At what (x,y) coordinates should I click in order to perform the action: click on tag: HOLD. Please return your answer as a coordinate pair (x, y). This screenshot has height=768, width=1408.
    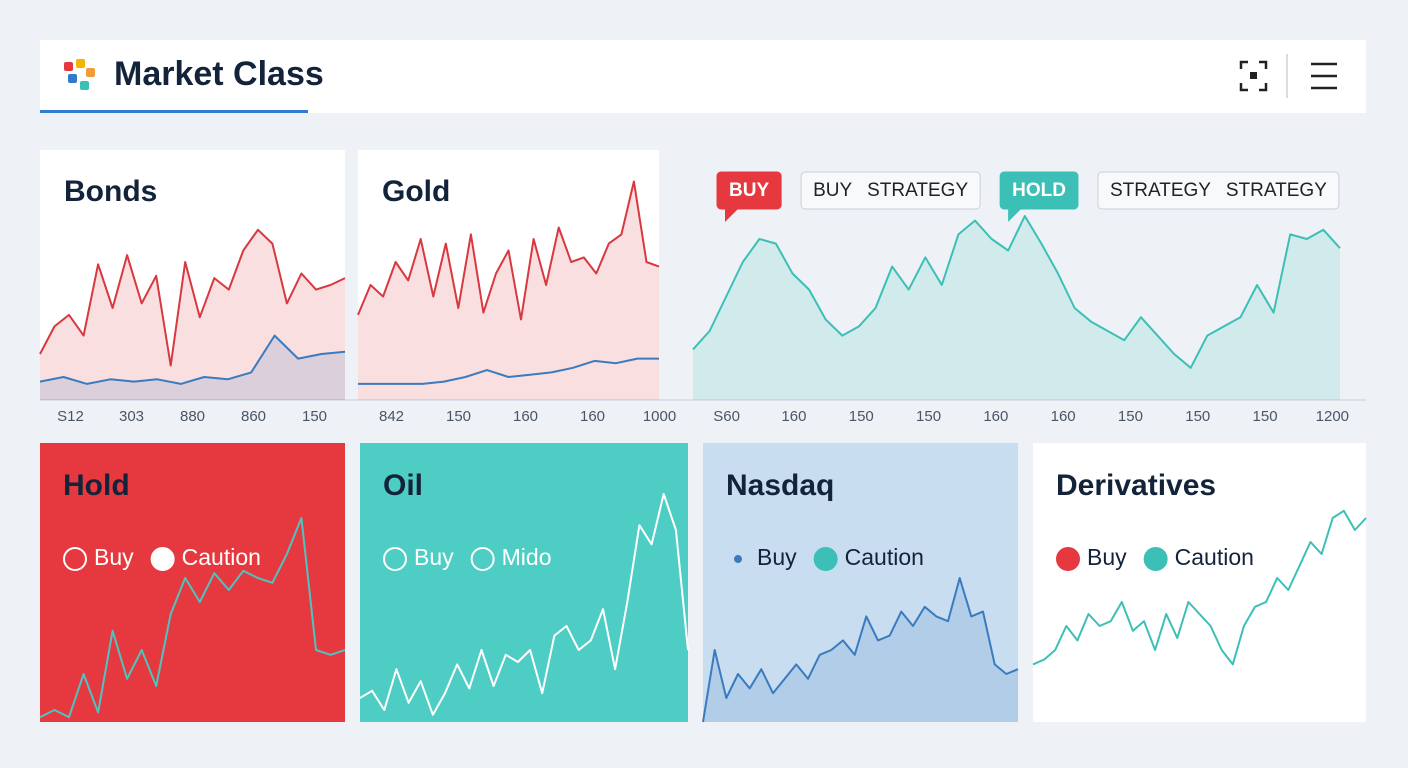
    Looking at the image, I should click on (1039, 196).